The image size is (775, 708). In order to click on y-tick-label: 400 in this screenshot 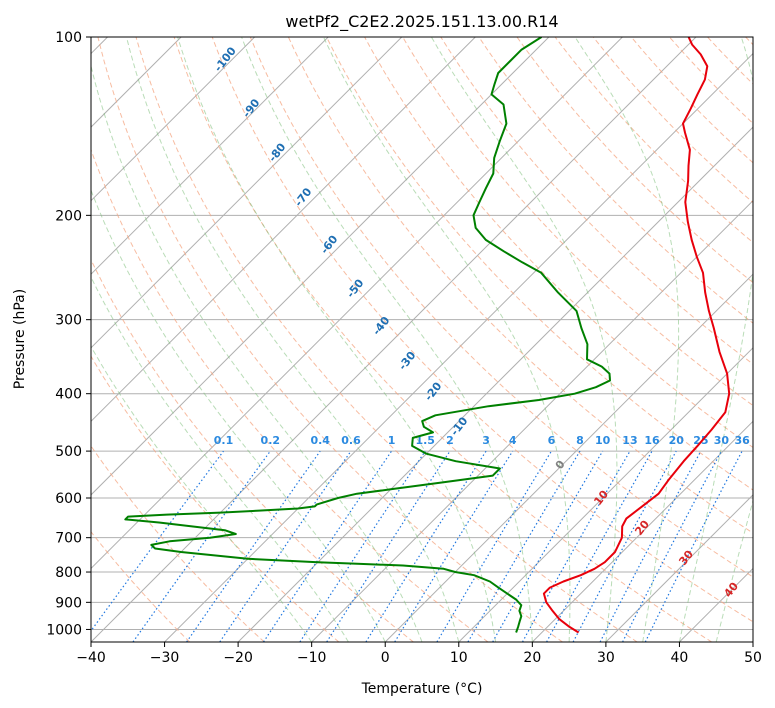, I will do `click(68, 395)`.